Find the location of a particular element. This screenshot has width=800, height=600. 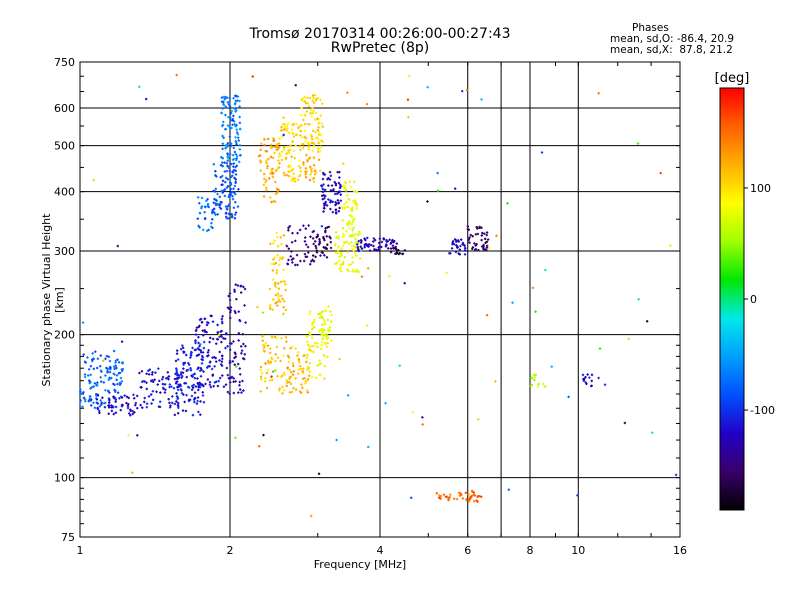

x-tick-label: 8 is located at coordinates (530, 550).